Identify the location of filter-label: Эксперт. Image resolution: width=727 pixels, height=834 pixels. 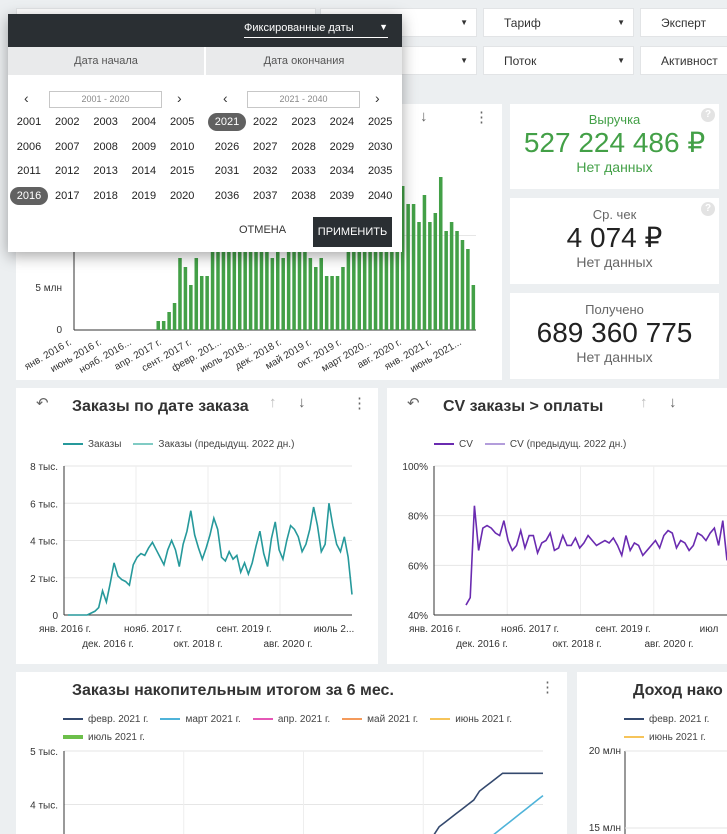
(684, 22).